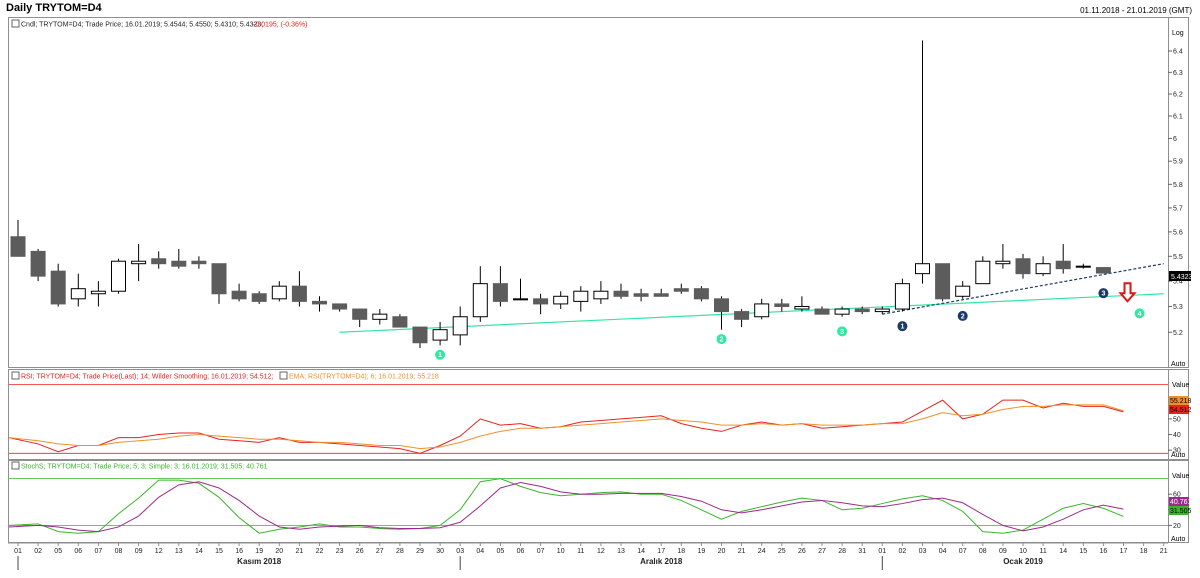  Describe the element at coordinates (1178, 52) in the screenshot. I see `price-tick-label: 6.4` at that location.